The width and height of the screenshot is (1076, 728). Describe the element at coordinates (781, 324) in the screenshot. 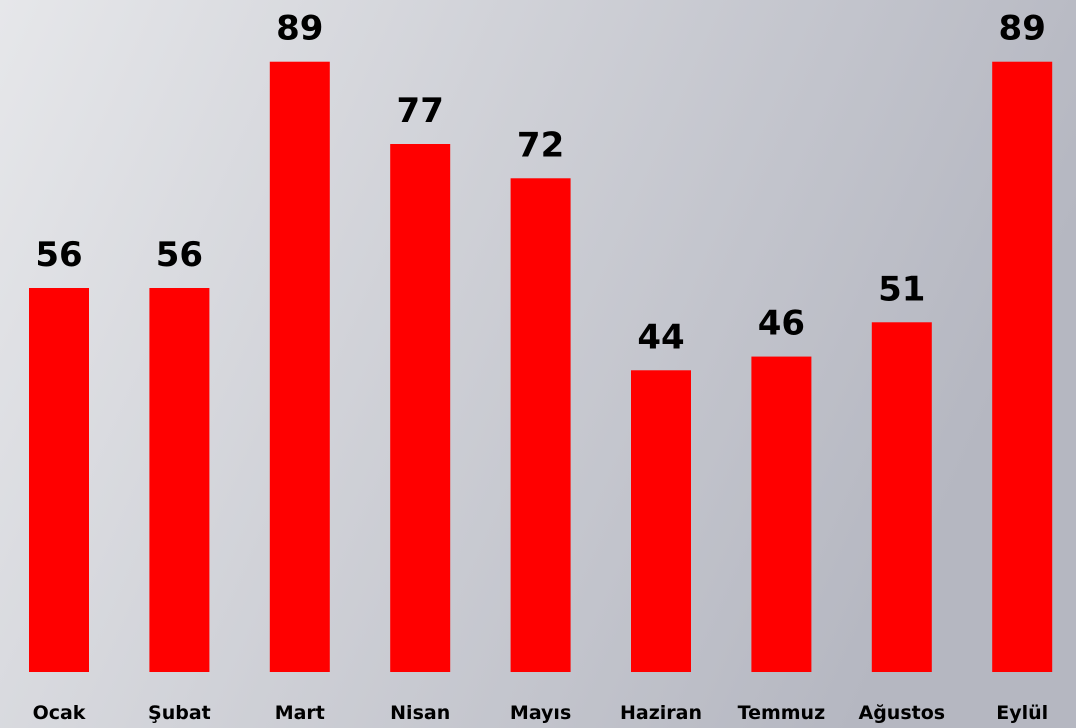

I see `value-label: 46` at that location.